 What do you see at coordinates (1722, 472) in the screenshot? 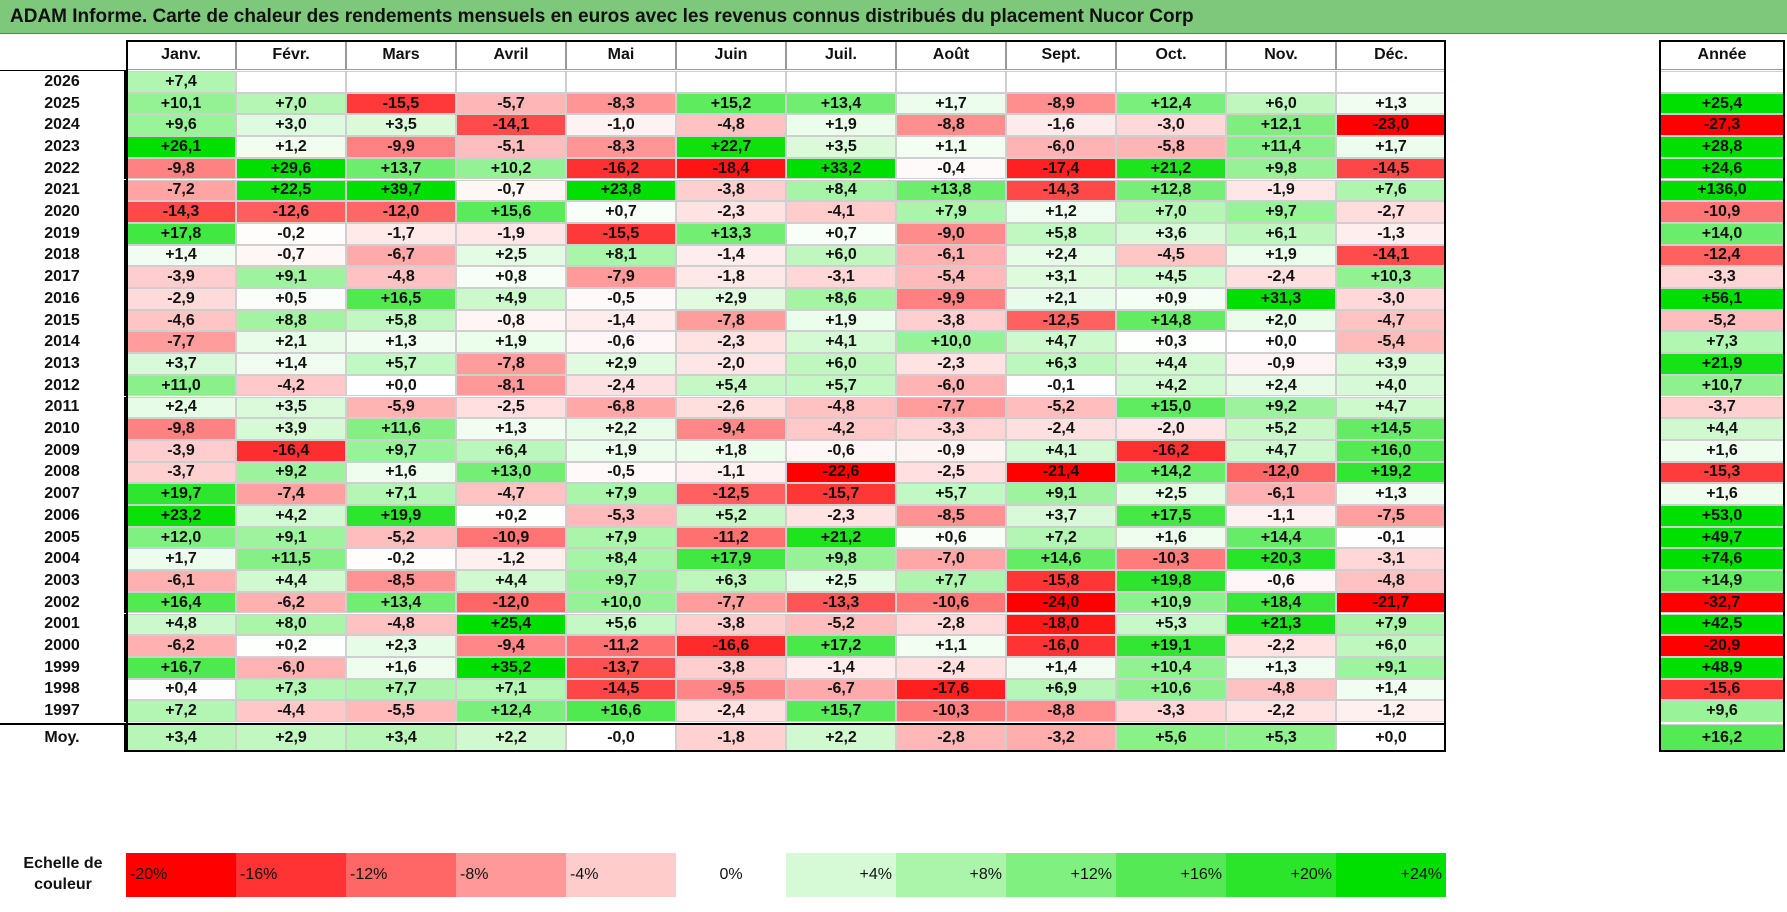
I see `year-total-cell: -15,3` at bounding box center [1722, 472].